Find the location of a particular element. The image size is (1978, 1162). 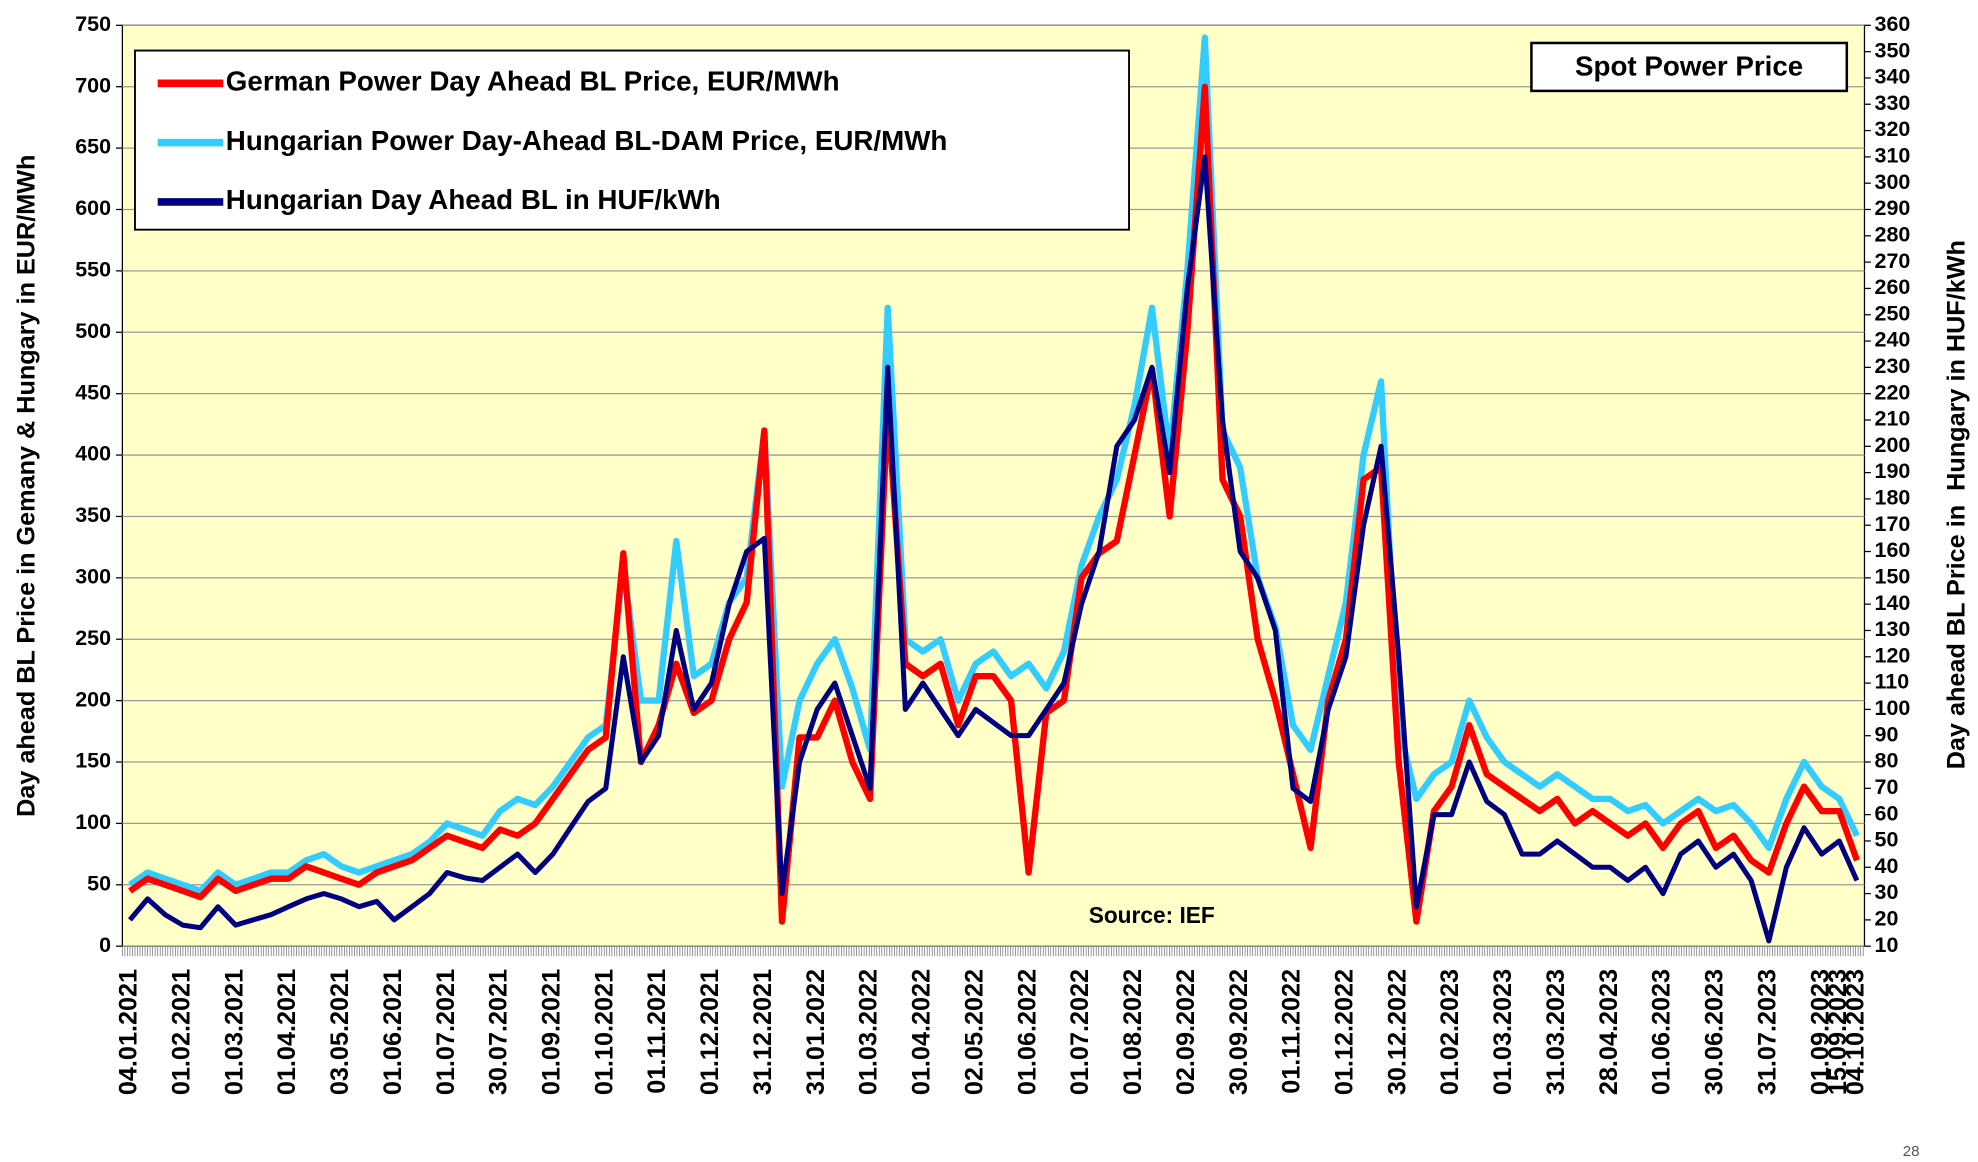

y2-tick-label: 150 is located at coordinates (1893, 577).